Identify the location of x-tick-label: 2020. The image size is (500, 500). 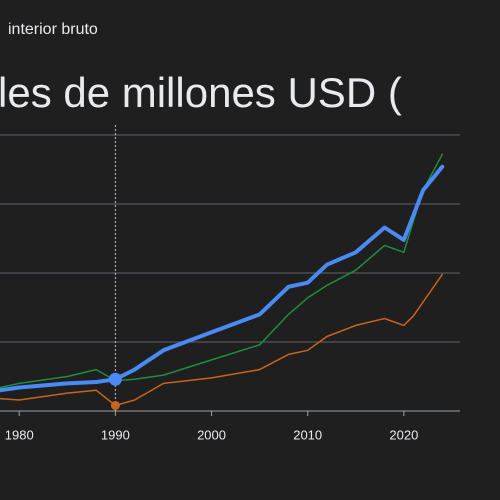
(403, 434).